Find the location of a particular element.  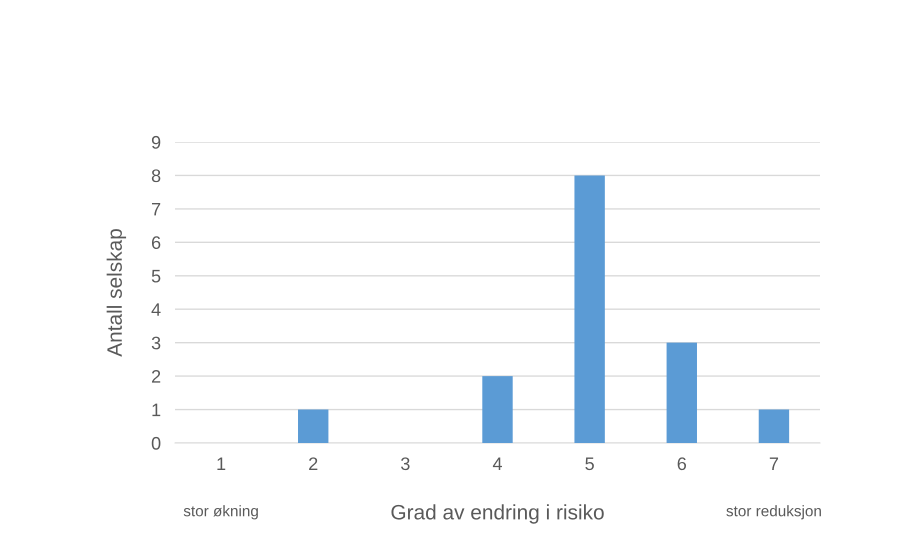

x-tick-label: 4 is located at coordinates (497, 464).